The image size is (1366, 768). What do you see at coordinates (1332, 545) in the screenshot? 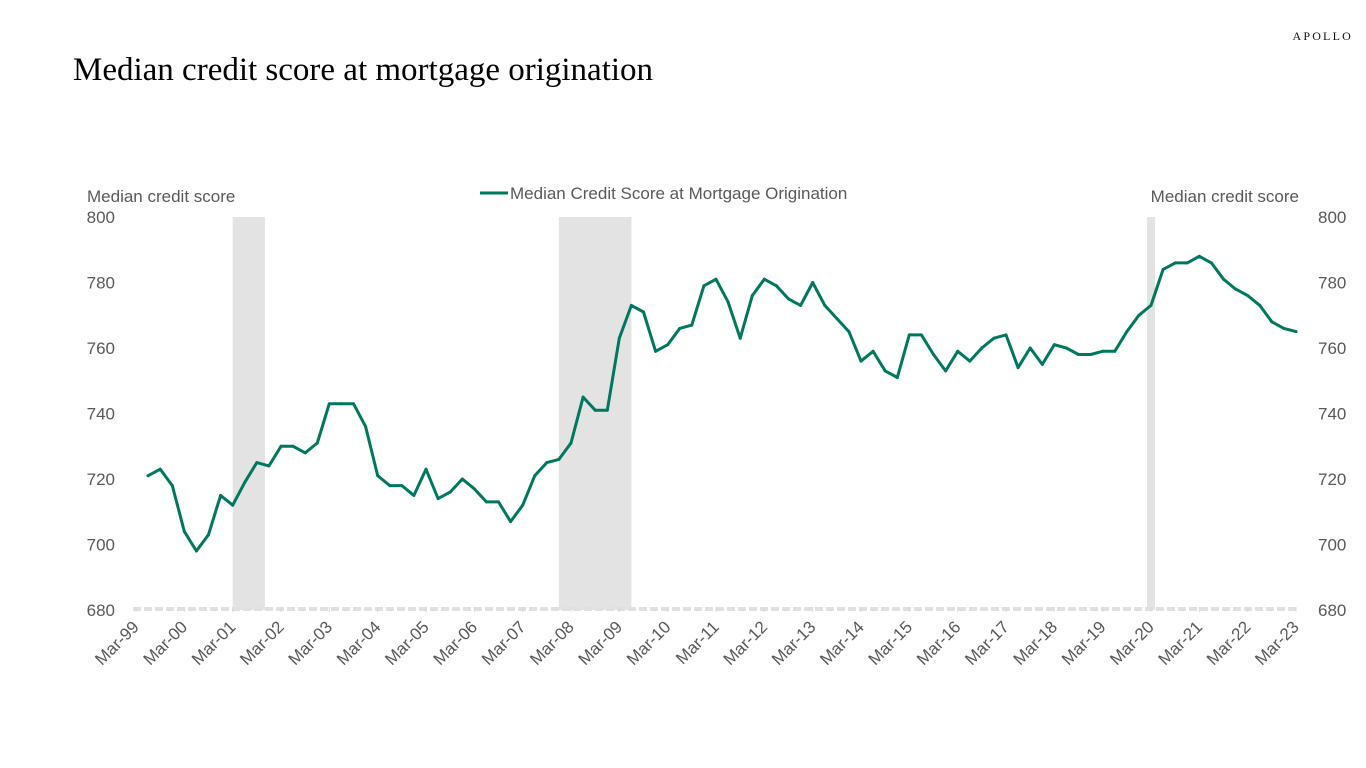
I see `y-tick-label-right: 700` at bounding box center [1332, 545].